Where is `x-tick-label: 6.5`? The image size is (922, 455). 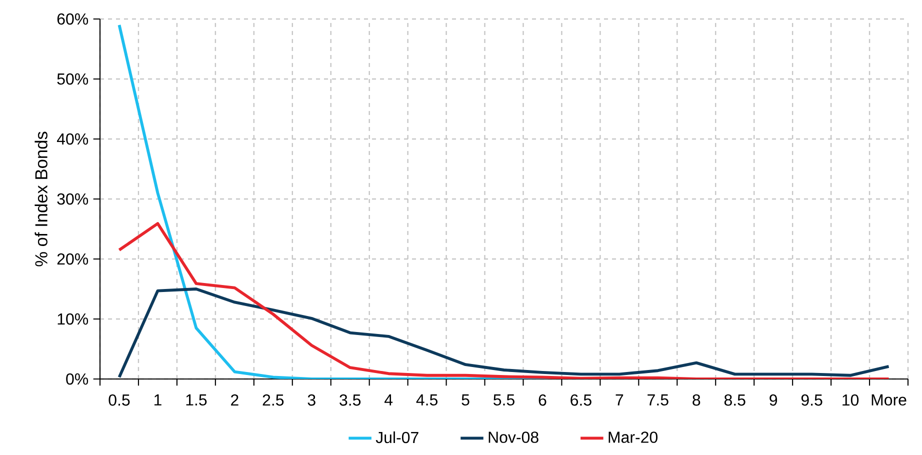 x-tick-label: 6.5 is located at coordinates (581, 400).